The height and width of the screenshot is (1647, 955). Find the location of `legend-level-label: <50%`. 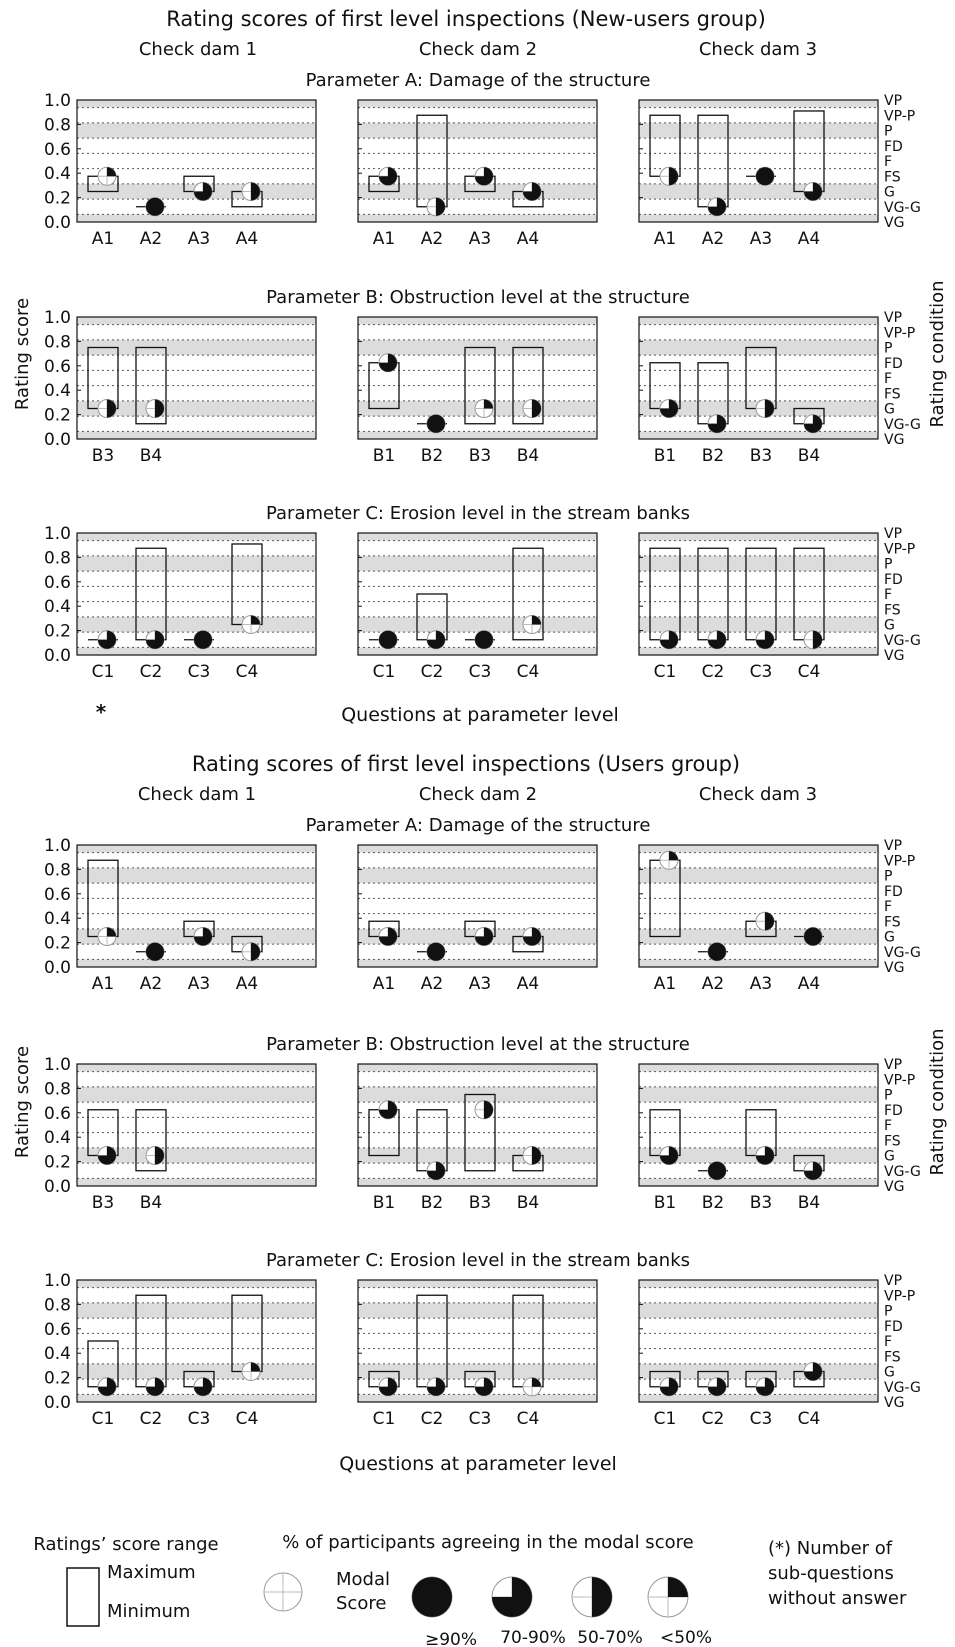

legend-level-label: <50% is located at coordinates (686, 1637).